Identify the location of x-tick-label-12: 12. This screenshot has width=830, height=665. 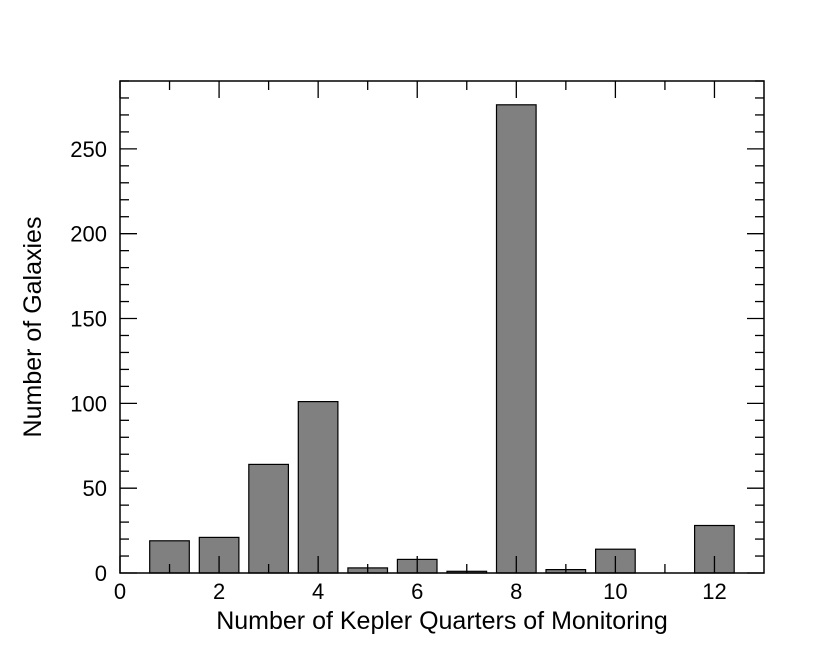
(714, 591).